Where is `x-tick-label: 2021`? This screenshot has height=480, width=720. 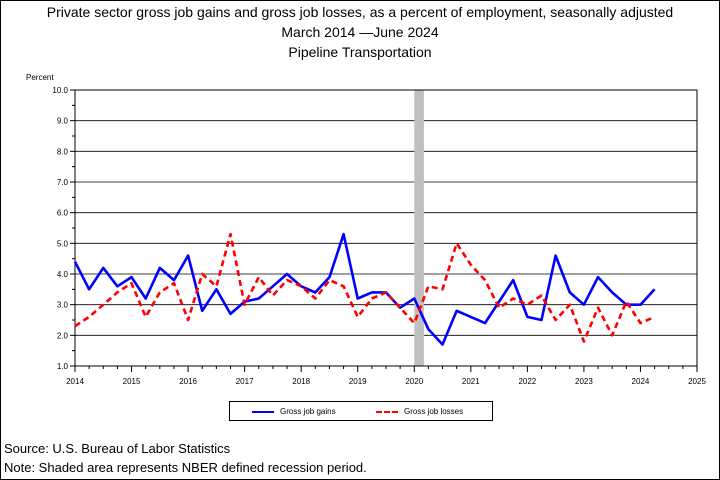 x-tick-label: 2021 is located at coordinates (471, 381).